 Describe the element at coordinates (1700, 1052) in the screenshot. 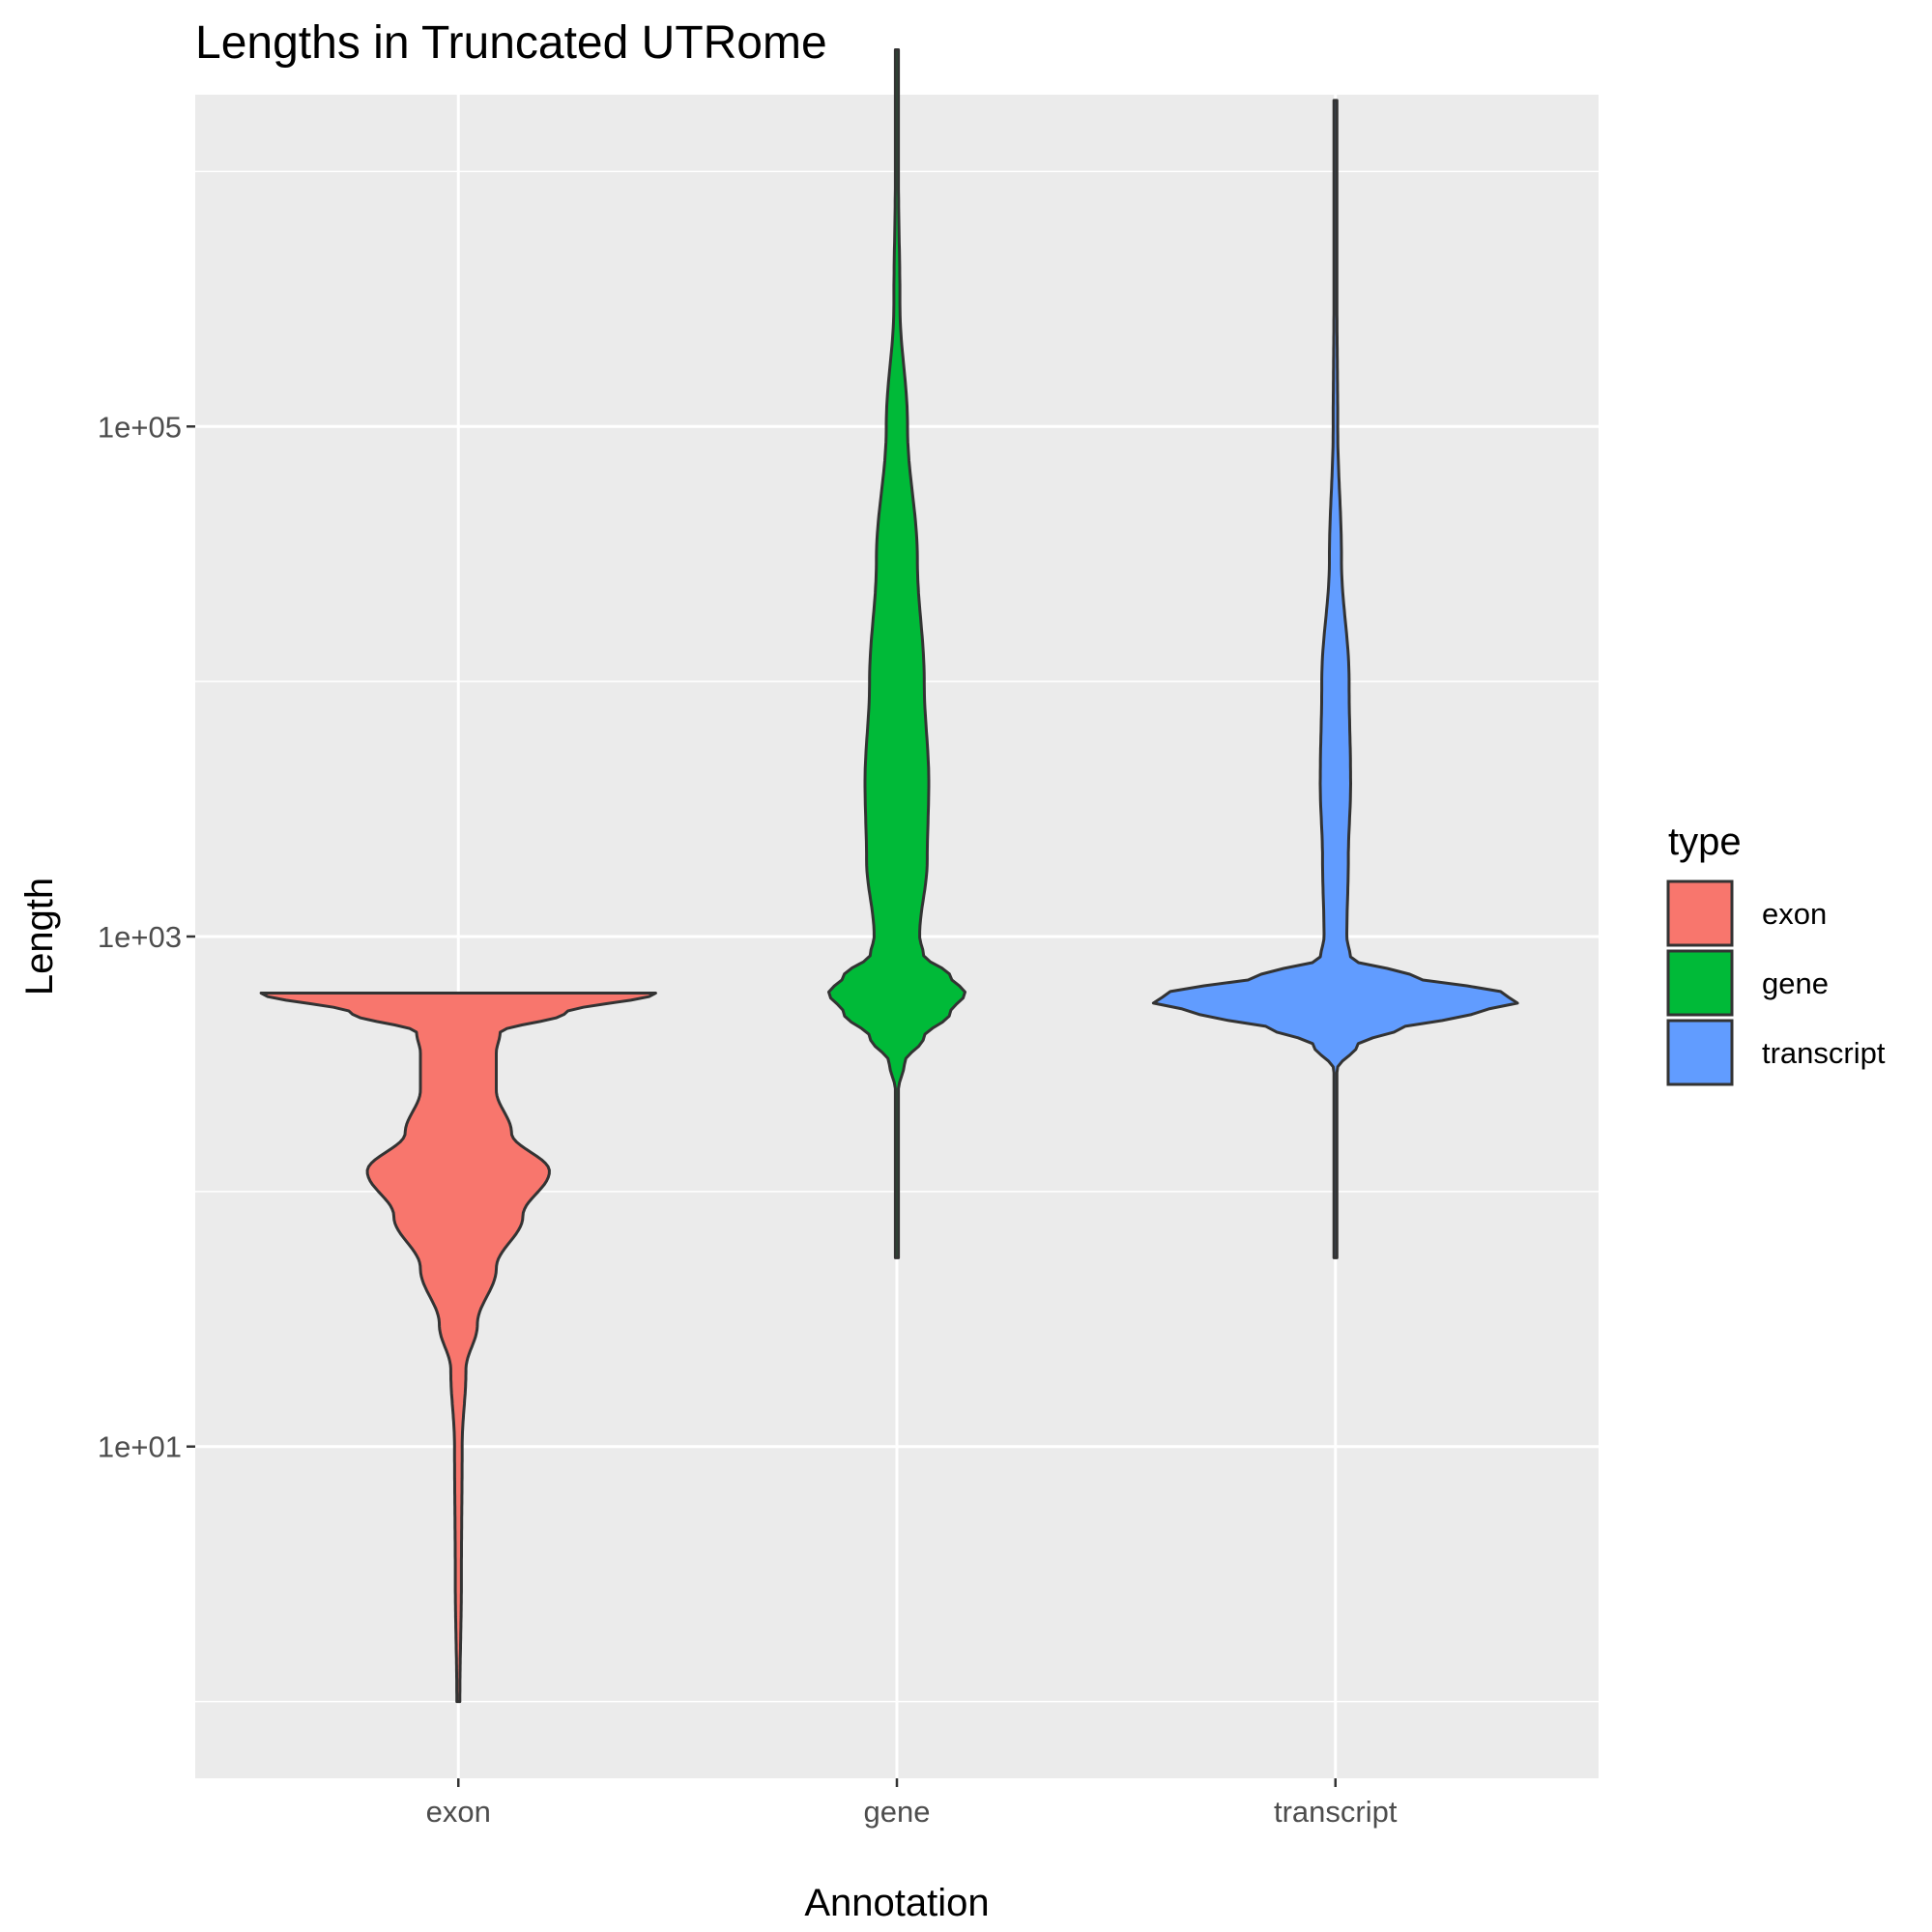

I see `legend-key-transcript` at that location.